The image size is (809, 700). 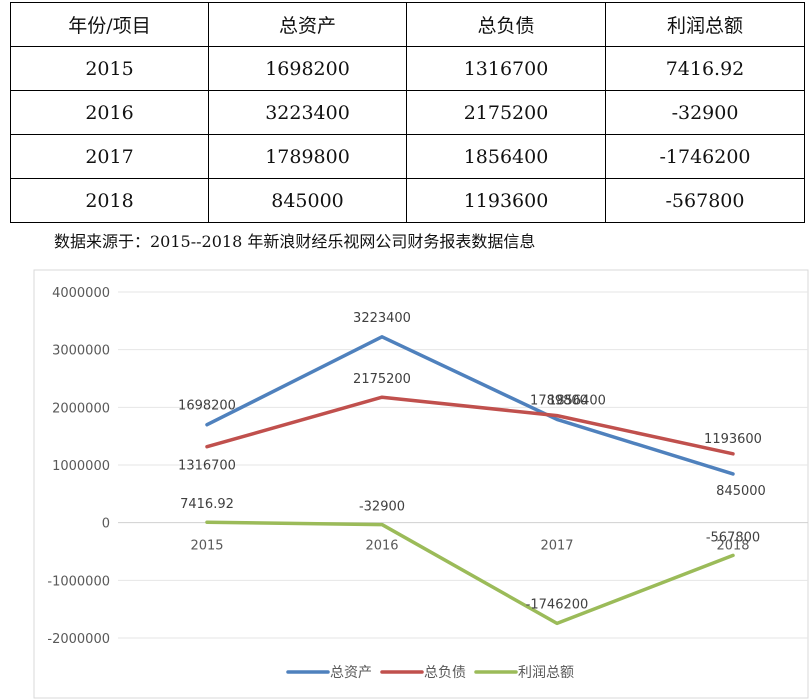 I want to click on table-row: 2018 845000 1193600 -567800, so click(x=407, y=200).